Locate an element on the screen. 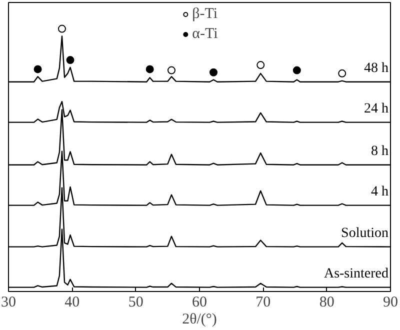 Image resolution: width=400 pixels, height=330 pixels. annotation: 4 h is located at coordinates (379, 192).